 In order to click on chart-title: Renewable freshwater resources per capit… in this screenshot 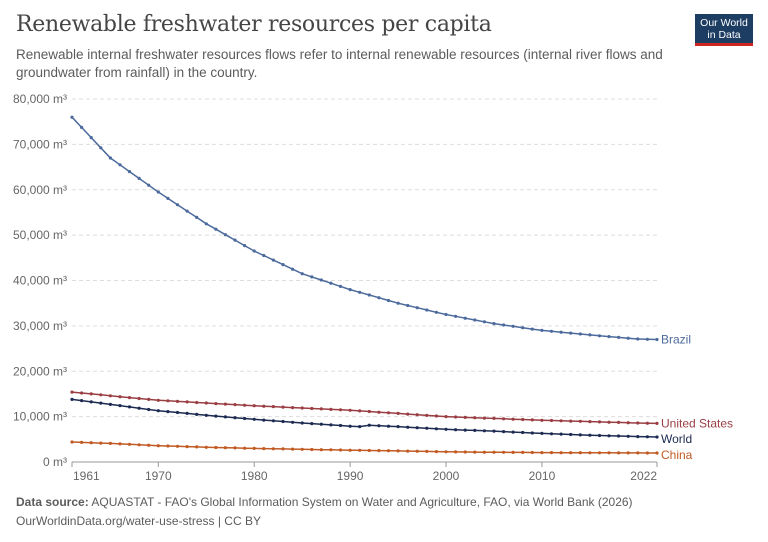, I will do `click(254, 24)`.